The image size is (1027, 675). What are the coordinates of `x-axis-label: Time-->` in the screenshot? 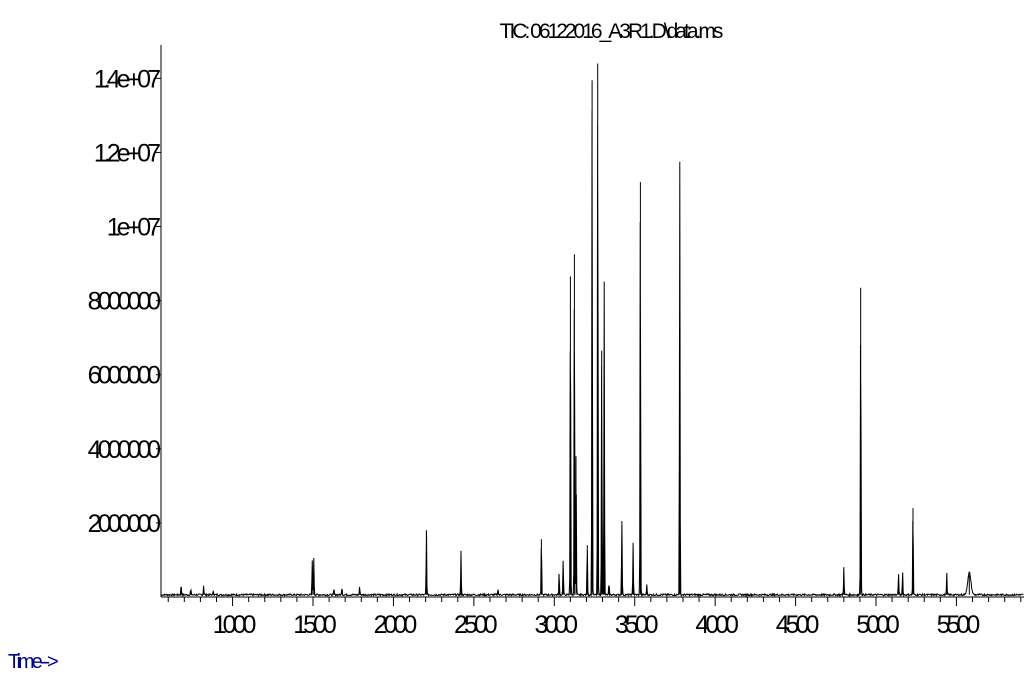 It's located at (33, 662).